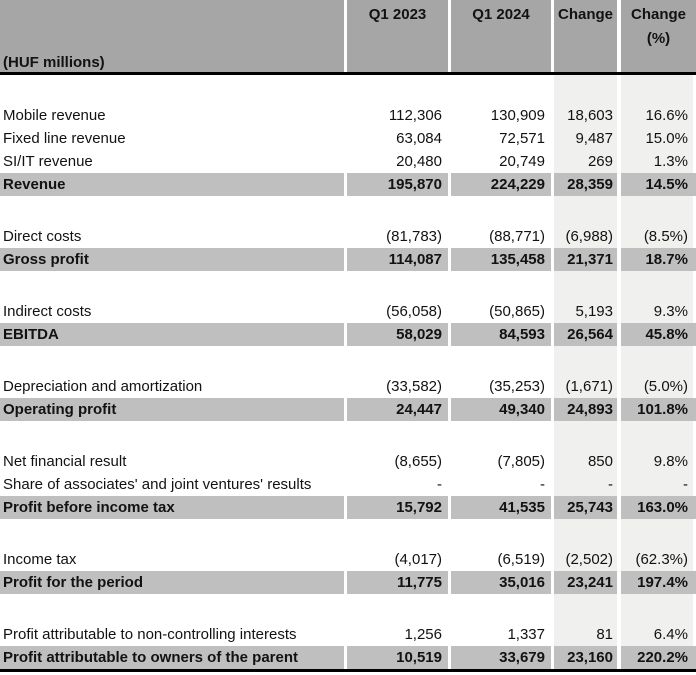 This screenshot has width=696, height=675. What do you see at coordinates (42, 236) in the screenshot?
I see `row-label: Direct costs` at bounding box center [42, 236].